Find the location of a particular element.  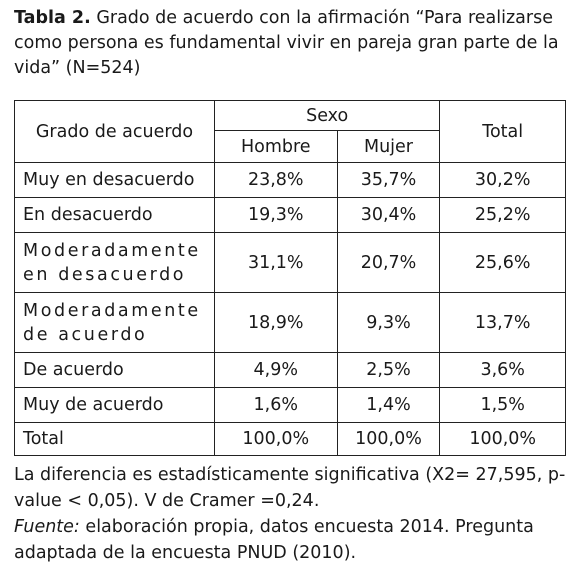

cell: 25,6% is located at coordinates (502, 262).